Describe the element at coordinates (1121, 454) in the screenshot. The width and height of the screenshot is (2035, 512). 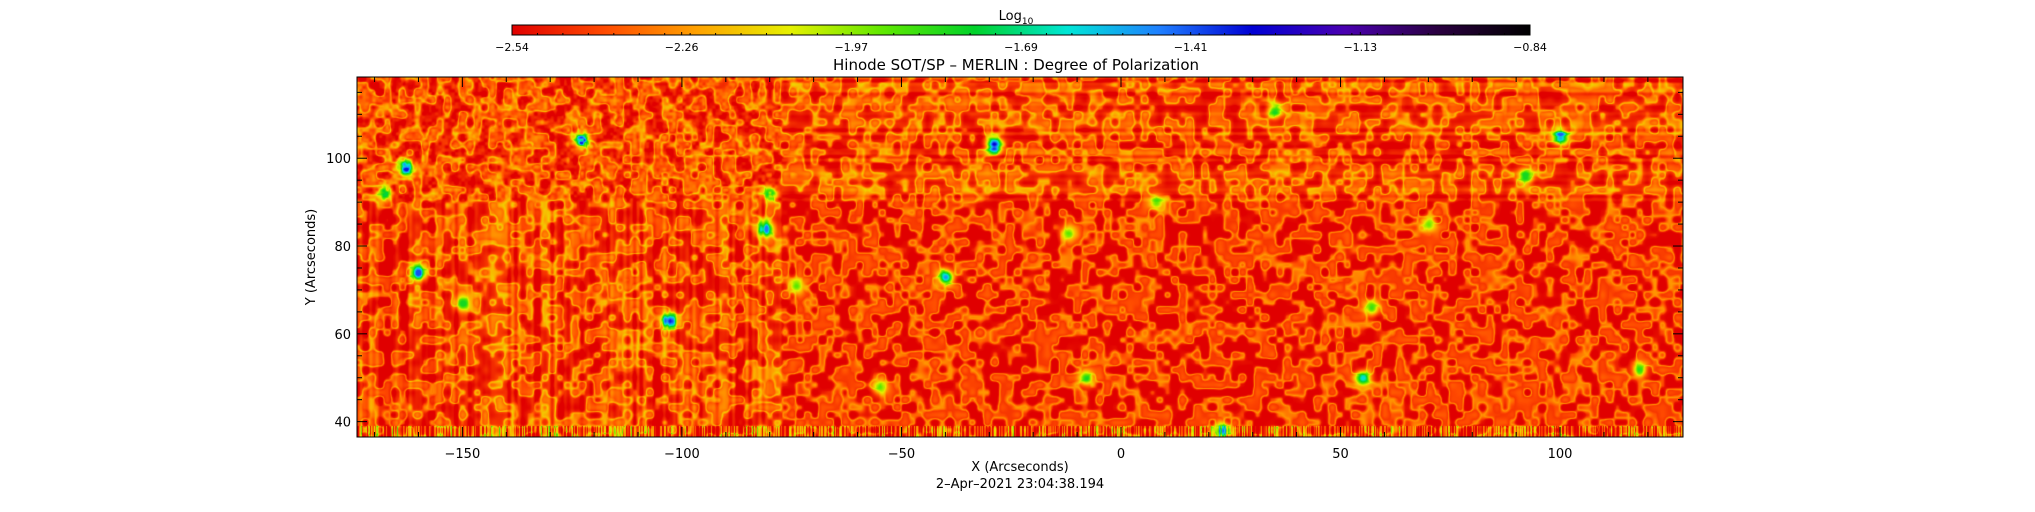
I see `x-tick-label: 0` at that location.